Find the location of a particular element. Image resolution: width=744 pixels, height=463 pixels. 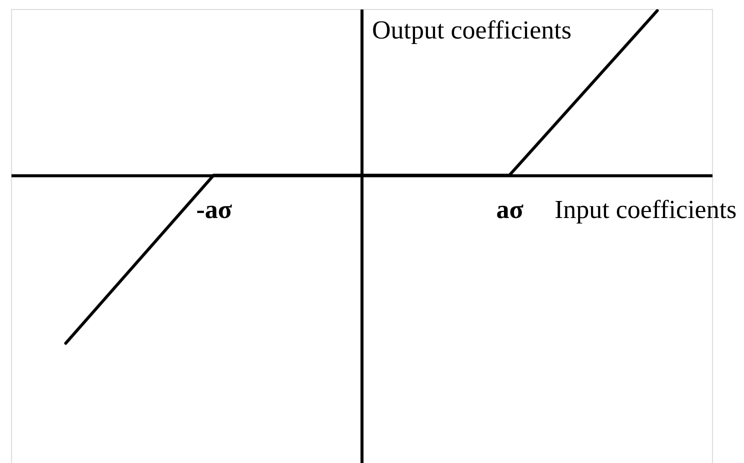

x-tick-label: aσ is located at coordinates (510, 209).